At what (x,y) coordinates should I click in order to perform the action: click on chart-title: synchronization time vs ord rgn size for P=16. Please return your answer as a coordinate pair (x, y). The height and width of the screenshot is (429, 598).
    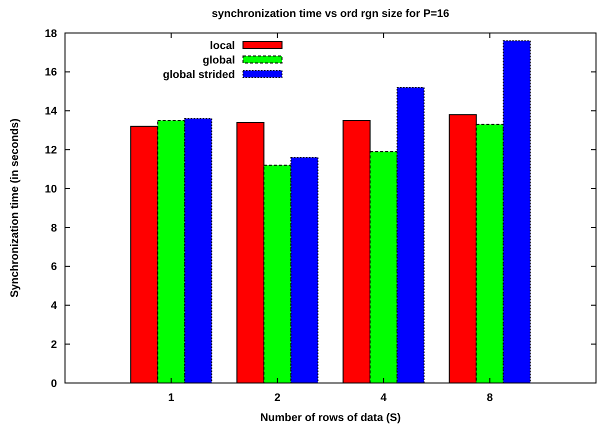
    Looking at the image, I should click on (331, 14).